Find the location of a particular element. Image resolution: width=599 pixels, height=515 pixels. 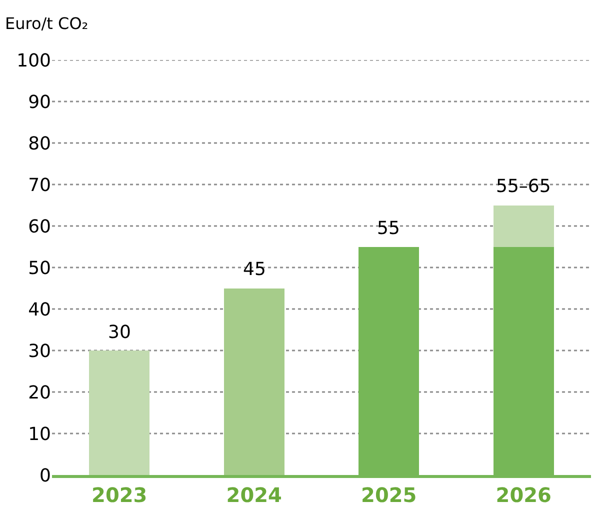

total-label: 45 is located at coordinates (254, 269).